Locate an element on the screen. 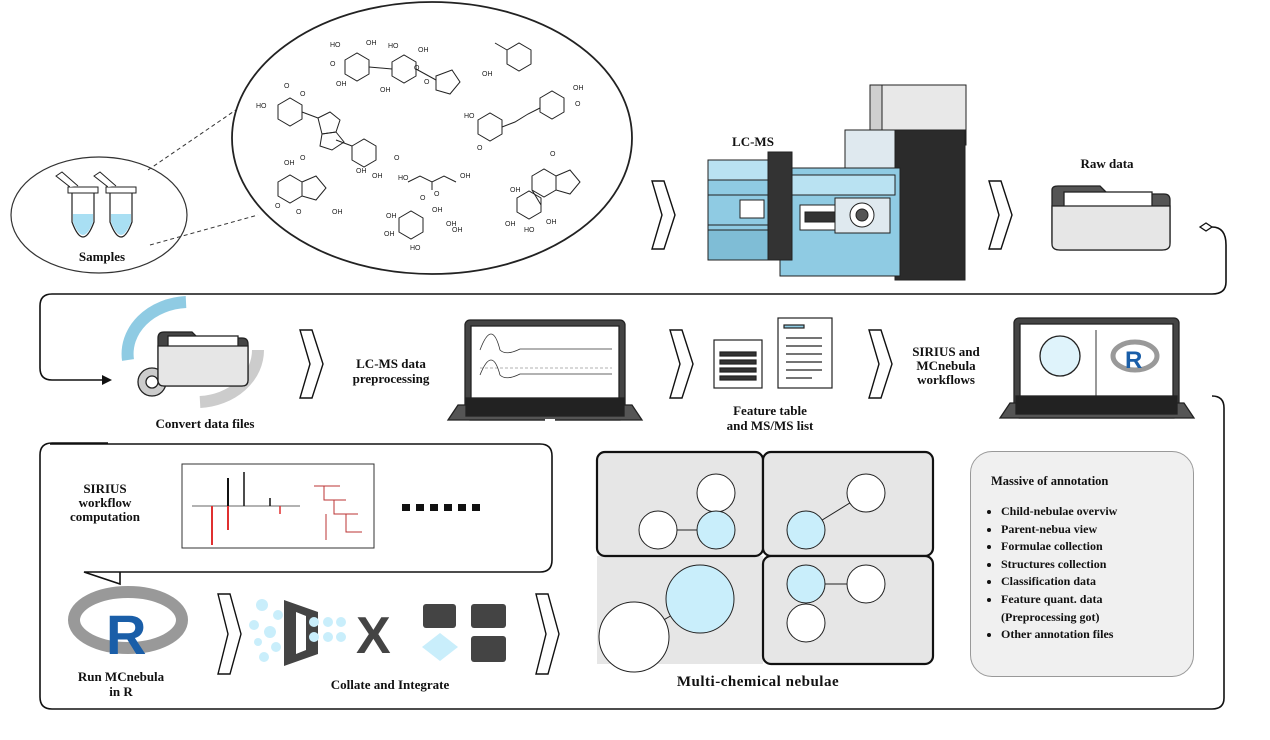  run-label-1: Run MCnebula is located at coordinates (121, 676).